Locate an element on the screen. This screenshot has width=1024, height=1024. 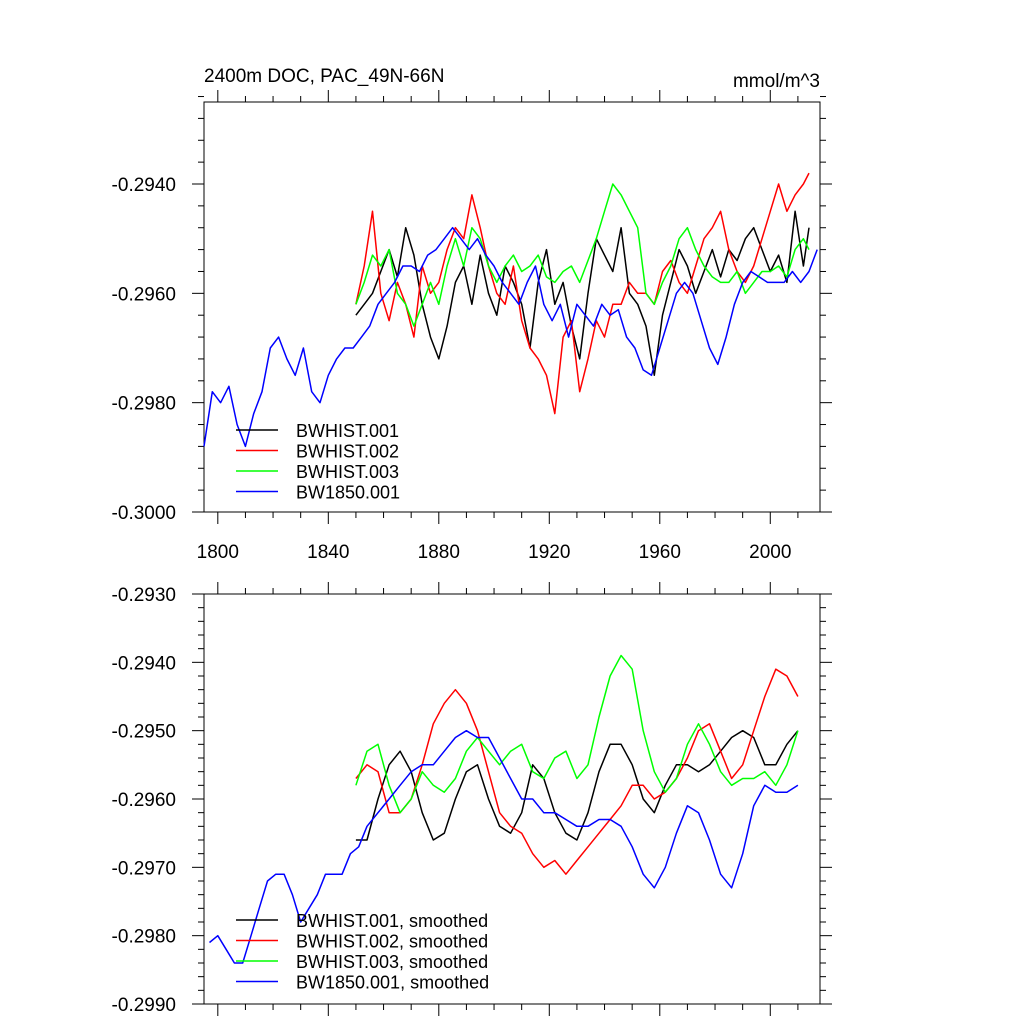
legend-label: BWHIST.002, smoothed is located at coordinates (392, 942).